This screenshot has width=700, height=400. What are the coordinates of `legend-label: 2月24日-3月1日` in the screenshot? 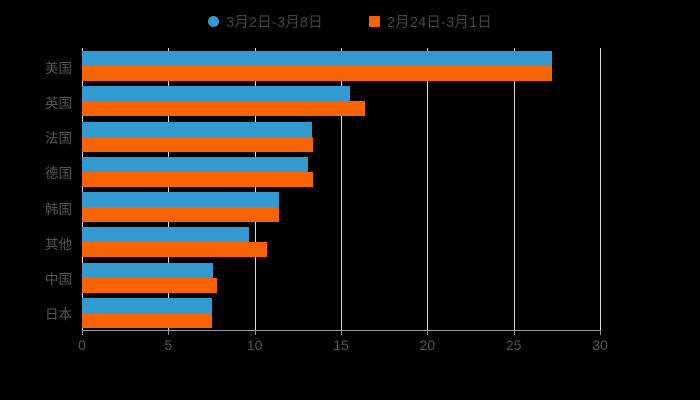 It's located at (439, 22).